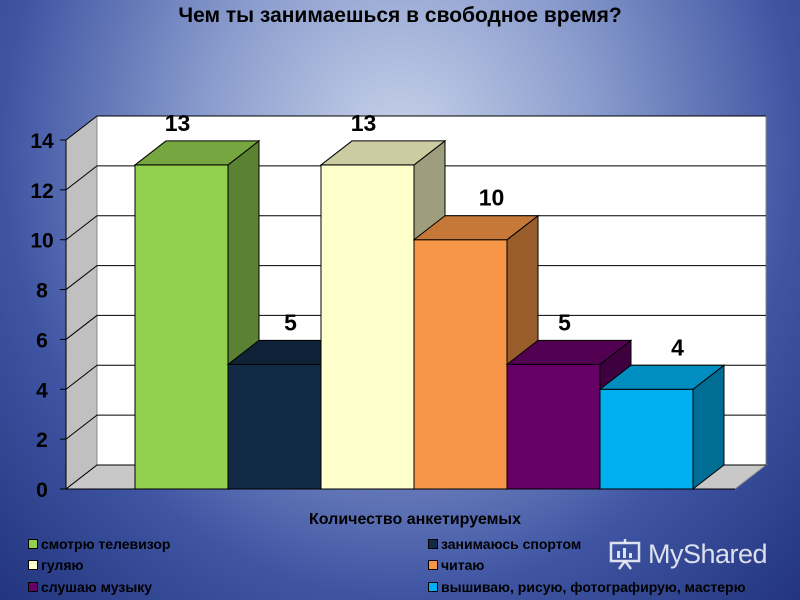 This screenshot has width=800, height=600. Describe the element at coordinates (41, 241) in the screenshot. I see `y-tick-label: 10` at that location.